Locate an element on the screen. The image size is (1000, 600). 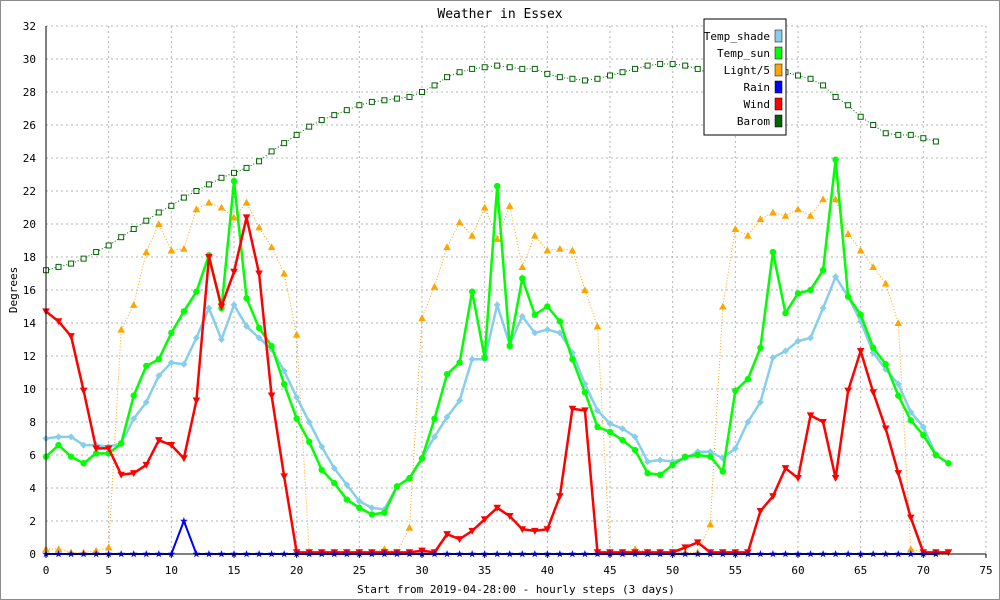
y-tick-label: 24 is located at coordinates (30, 158).